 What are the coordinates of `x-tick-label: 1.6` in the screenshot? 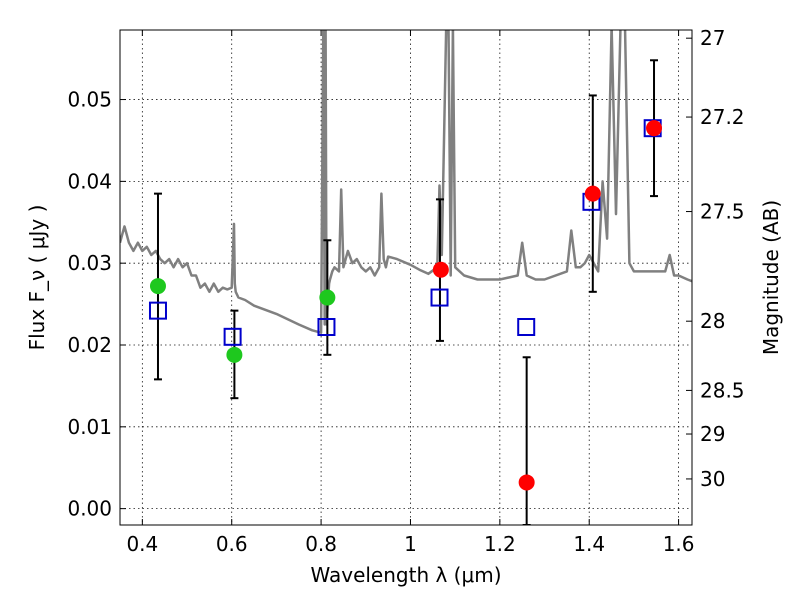 It's located at (679, 544).